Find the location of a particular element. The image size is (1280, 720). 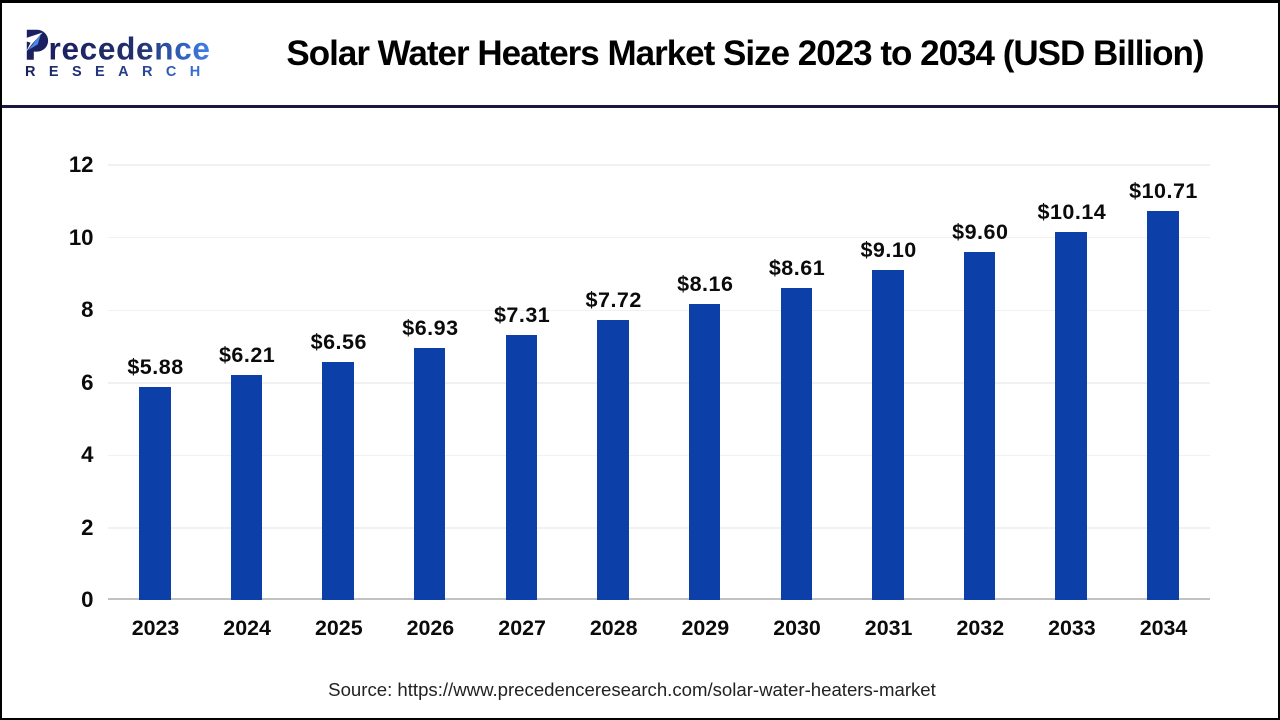

svg-text: RESEARCH is located at coordinates (119, 72).